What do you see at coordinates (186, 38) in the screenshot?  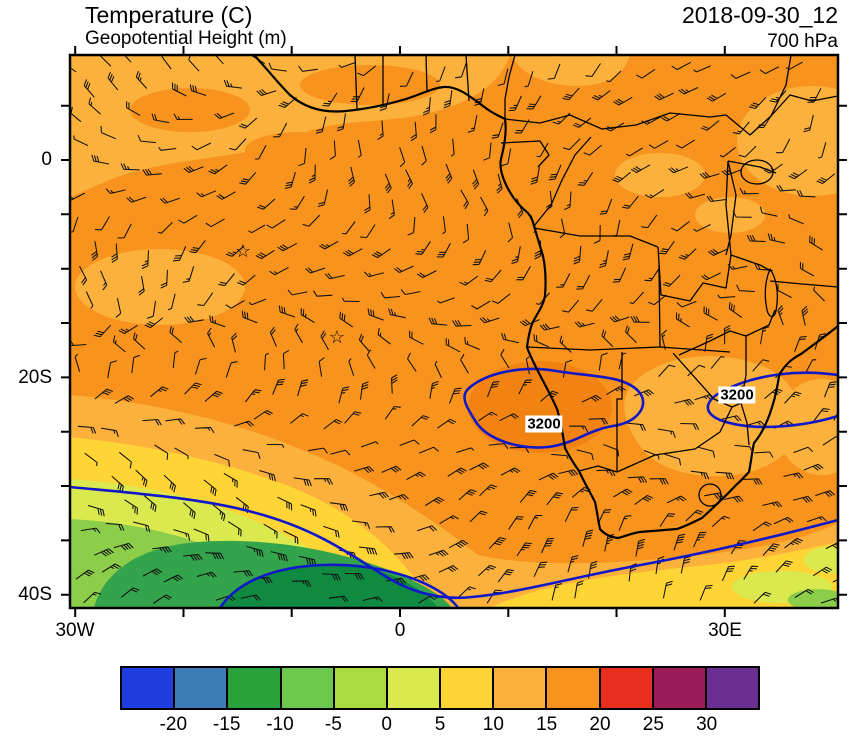 I see `page-subtitle: Geopotential Height (m)` at bounding box center [186, 38].